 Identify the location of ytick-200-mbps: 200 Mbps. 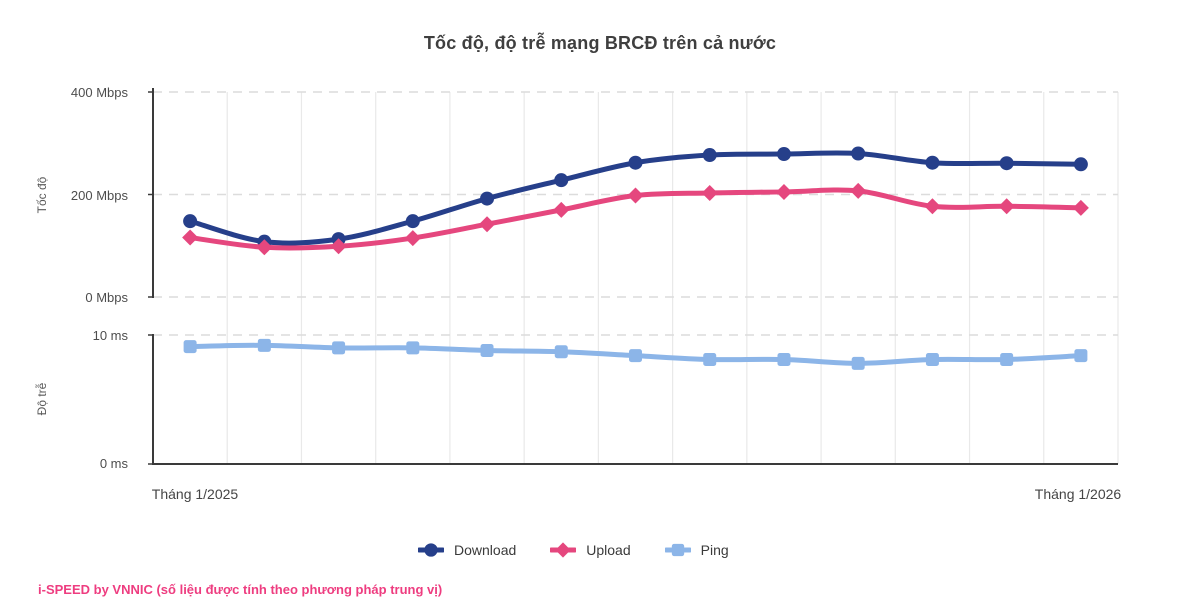
(99, 195).